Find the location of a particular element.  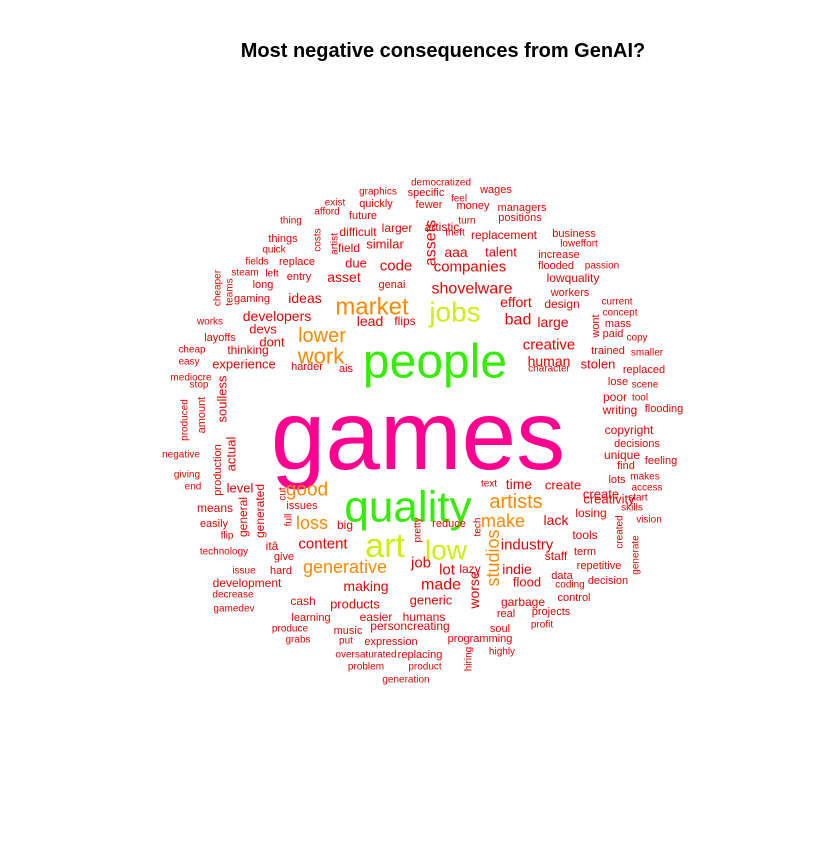

word-lot: lot is located at coordinates (447, 570).